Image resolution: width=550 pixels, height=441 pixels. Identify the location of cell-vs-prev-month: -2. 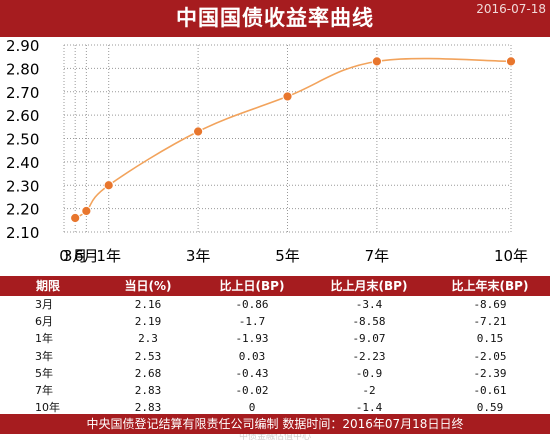
(369, 391).